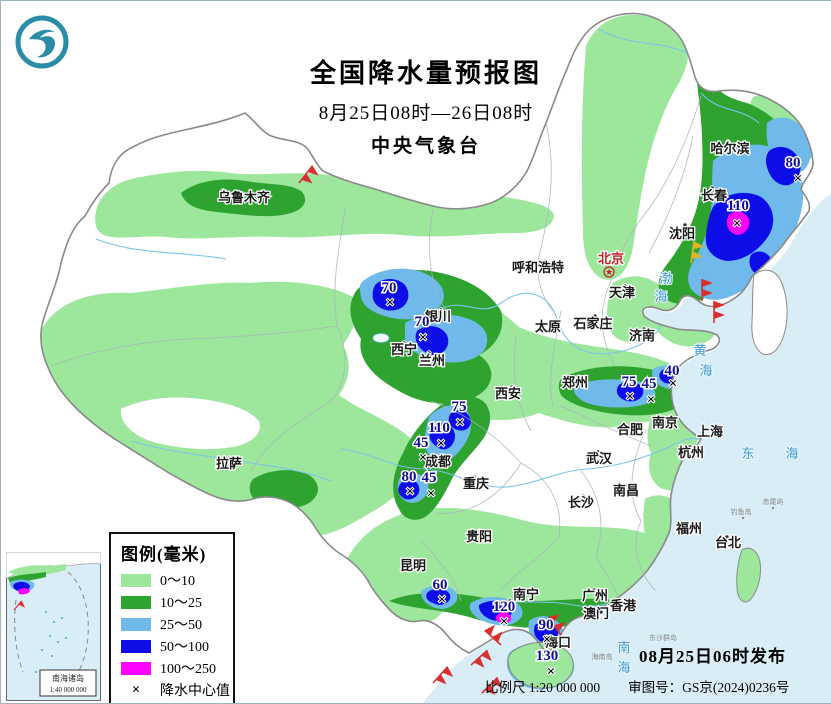 The image size is (831, 704). I want to click on city-label: 西宁, so click(404, 349).